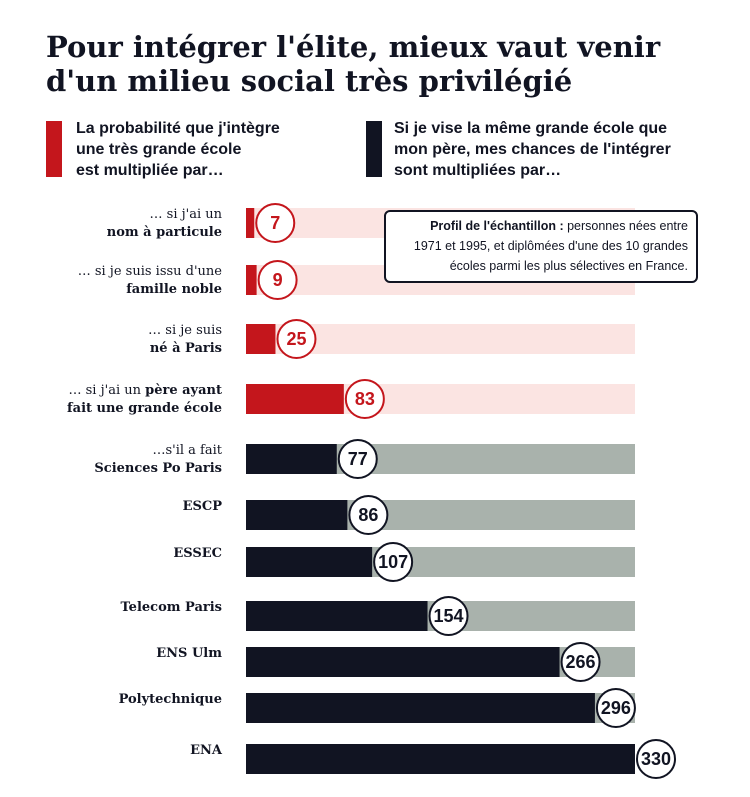  Describe the element at coordinates (185, 330) in the screenshot. I see `row-label-light-2: … si je suis` at that location.